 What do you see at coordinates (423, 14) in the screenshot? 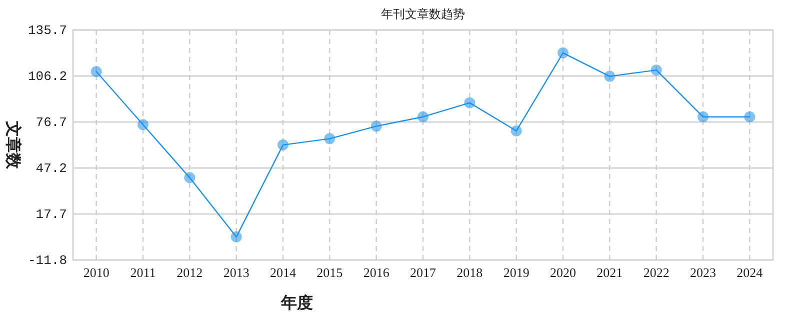
I see `chart-title: 年刊文章数趋势` at bounding box center [423, 14].